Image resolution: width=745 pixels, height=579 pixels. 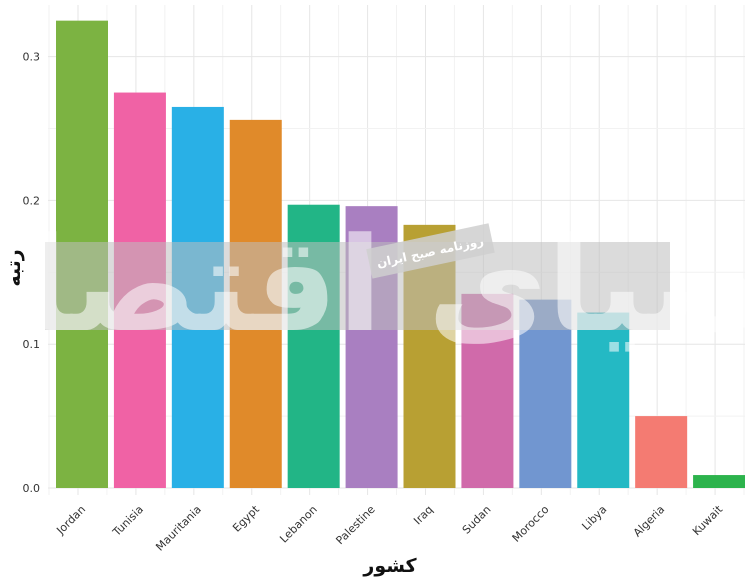 I want to click on x-axis-title: کشور, so click(x=389, y=566).